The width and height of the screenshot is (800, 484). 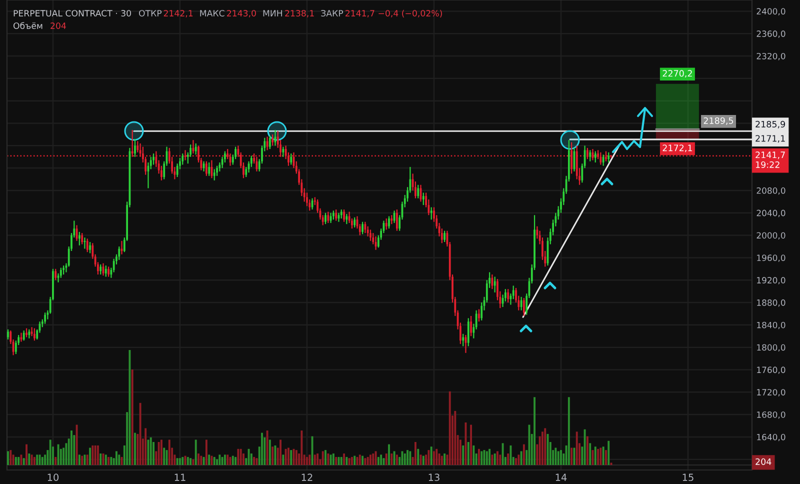 What do you see at coordinates (561, 477) in the screenshot?
I see `x-tick-label: 14` at bounding box center [561, 477].